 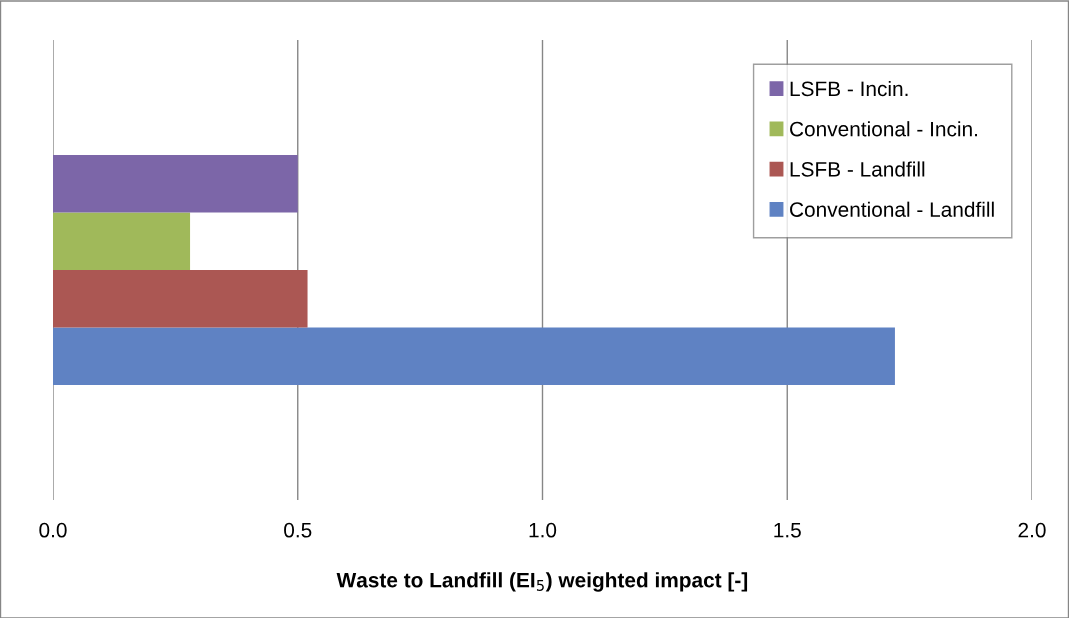 What do you see at coordinates (543, 530) in the screenshot?
I see `x-tick-label: 1.0` at bounding box center [543, 530].